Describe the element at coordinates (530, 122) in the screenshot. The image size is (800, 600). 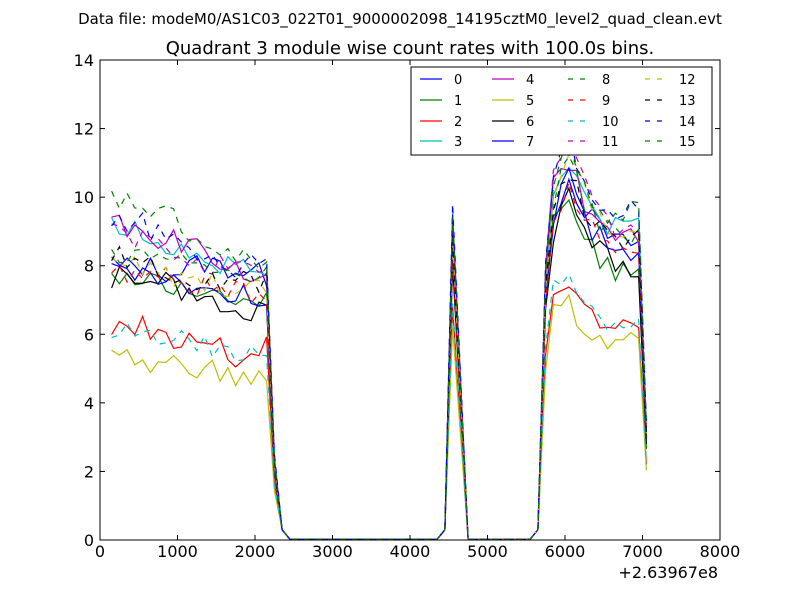
I see `legend-label-6: 6` at that location.